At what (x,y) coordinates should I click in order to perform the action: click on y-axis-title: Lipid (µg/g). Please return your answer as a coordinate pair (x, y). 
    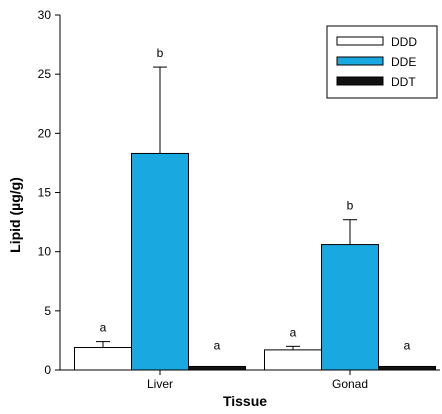
    Looking at the image, I should click on (15, 215).